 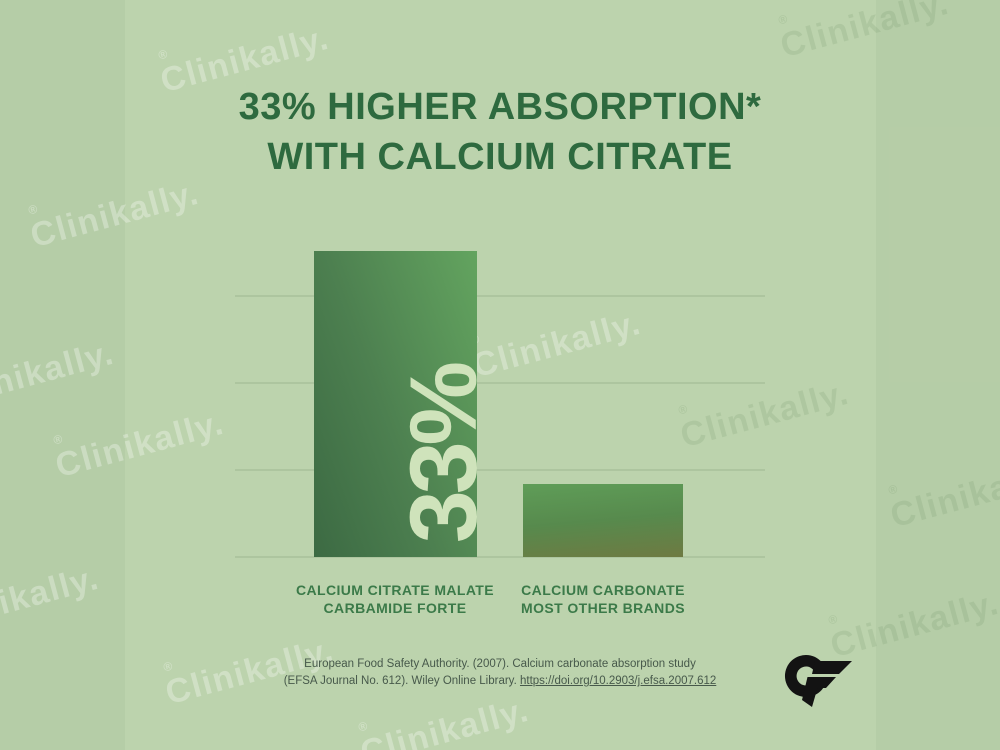 I want to click on bar-label-line-1: CALCIUM CITRATE MALATE, so click(x=395, y=590).